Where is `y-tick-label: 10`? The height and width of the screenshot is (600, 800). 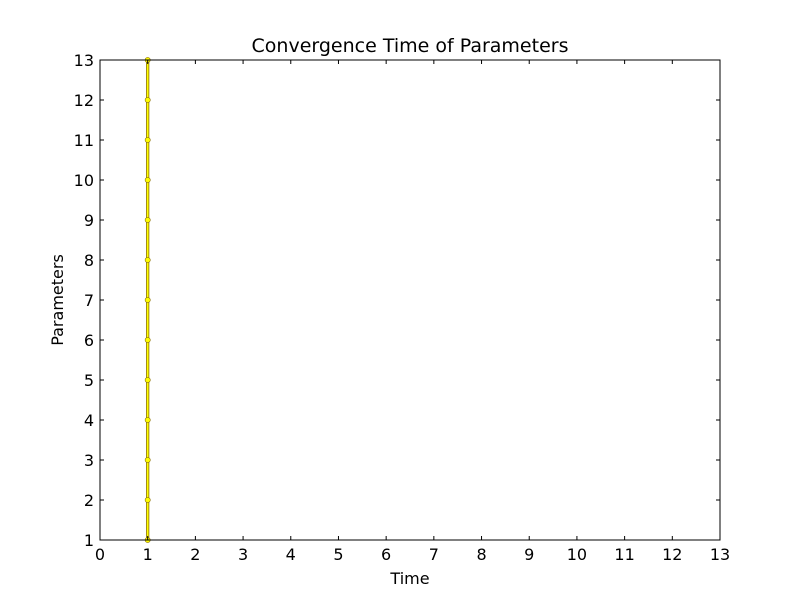 y-tick-label: 10 is located at coordinates (84, 180).